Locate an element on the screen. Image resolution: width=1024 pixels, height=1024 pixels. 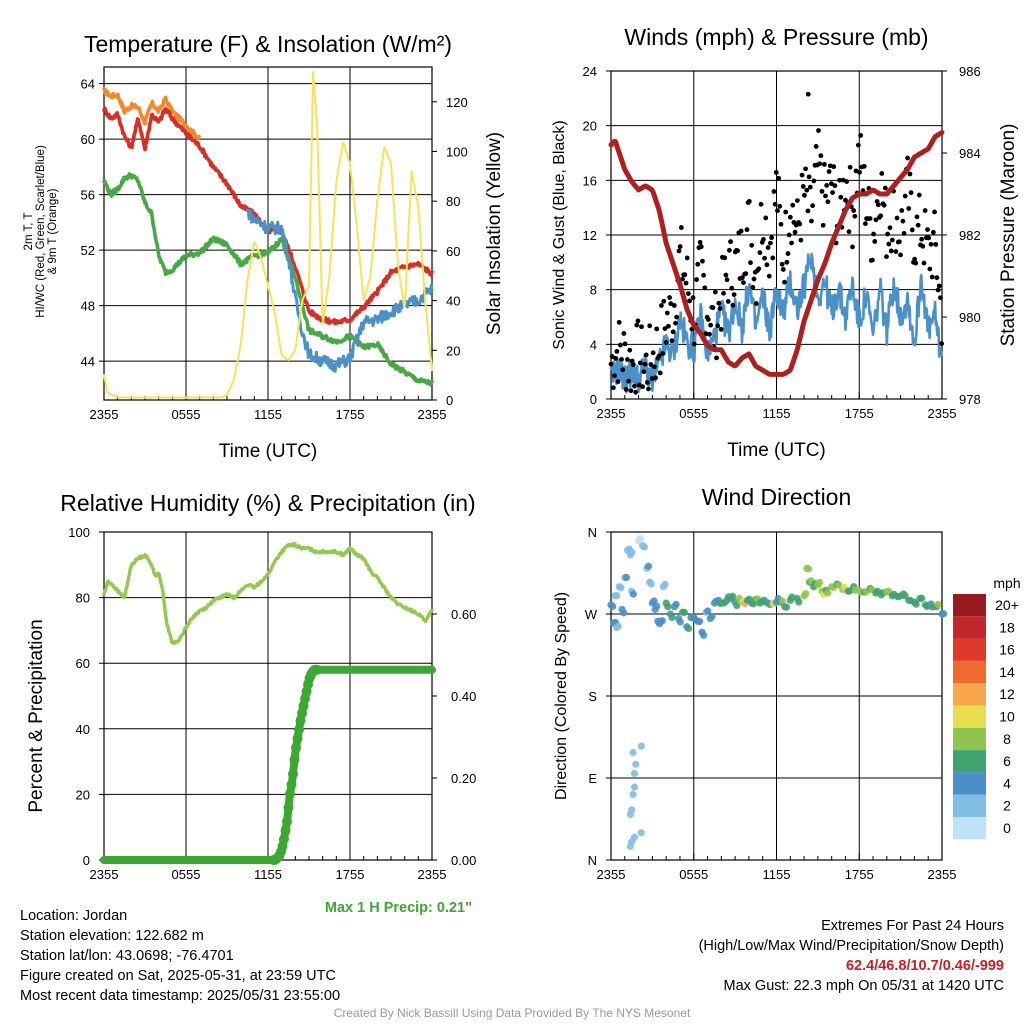
humidity-line is located at coordinates (268, 593).